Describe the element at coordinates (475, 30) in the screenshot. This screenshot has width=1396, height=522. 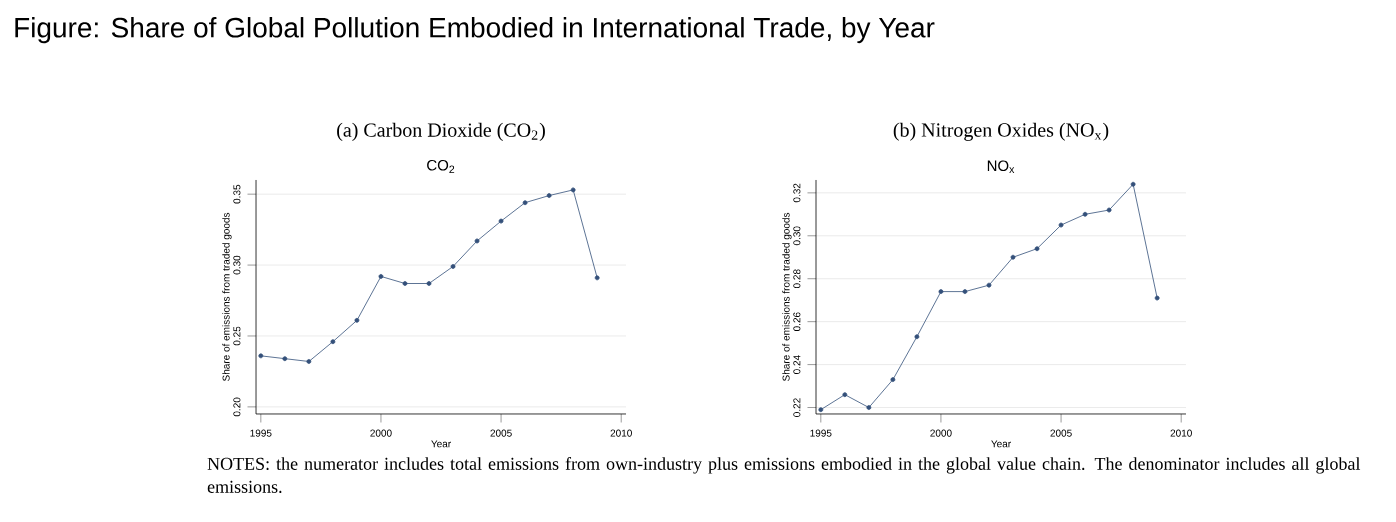
I see `text: Figure: Share of Global Pollution Embodied in International Trade, by Year` at that location.